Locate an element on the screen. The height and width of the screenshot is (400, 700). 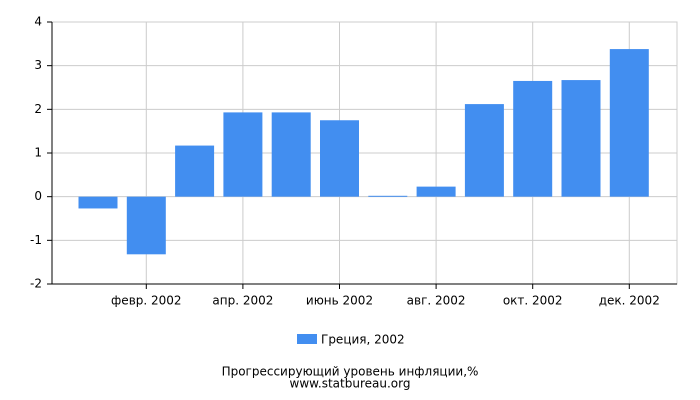
x-tick-label: авг. 2002 is located at coordinates (436, 301).